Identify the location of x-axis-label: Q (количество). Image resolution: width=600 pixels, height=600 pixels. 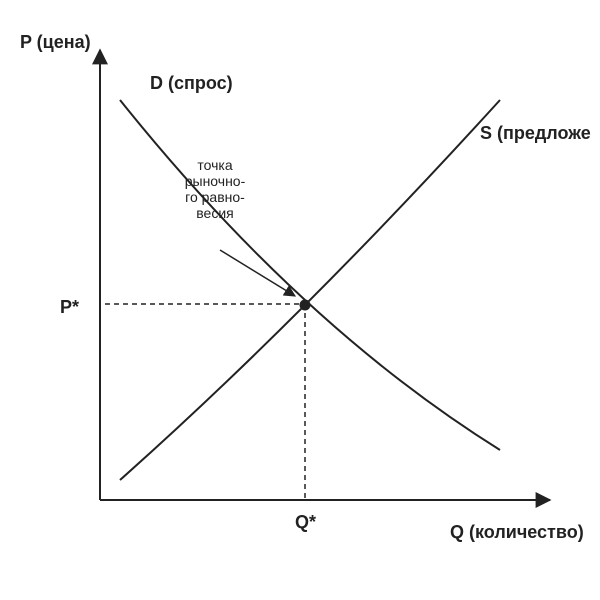
(517, 532).